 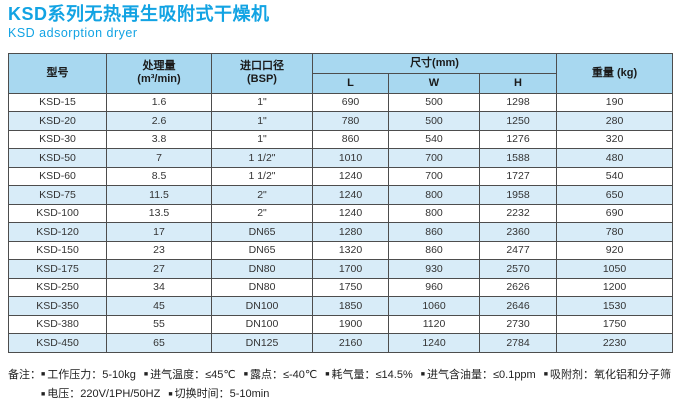 What do you see at coordinates (350, 250) in the screenshot?
I see `cell-l: 1320` at bounding box center [350, 250].